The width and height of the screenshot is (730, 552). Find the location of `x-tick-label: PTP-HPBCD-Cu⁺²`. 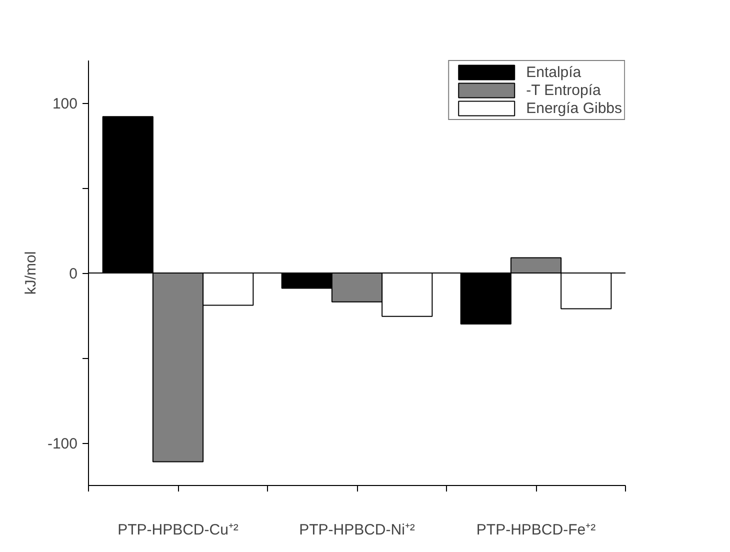

x-tick-label: PTP-HPBCD-Cu⁺² is located at coordinates (178, 530).